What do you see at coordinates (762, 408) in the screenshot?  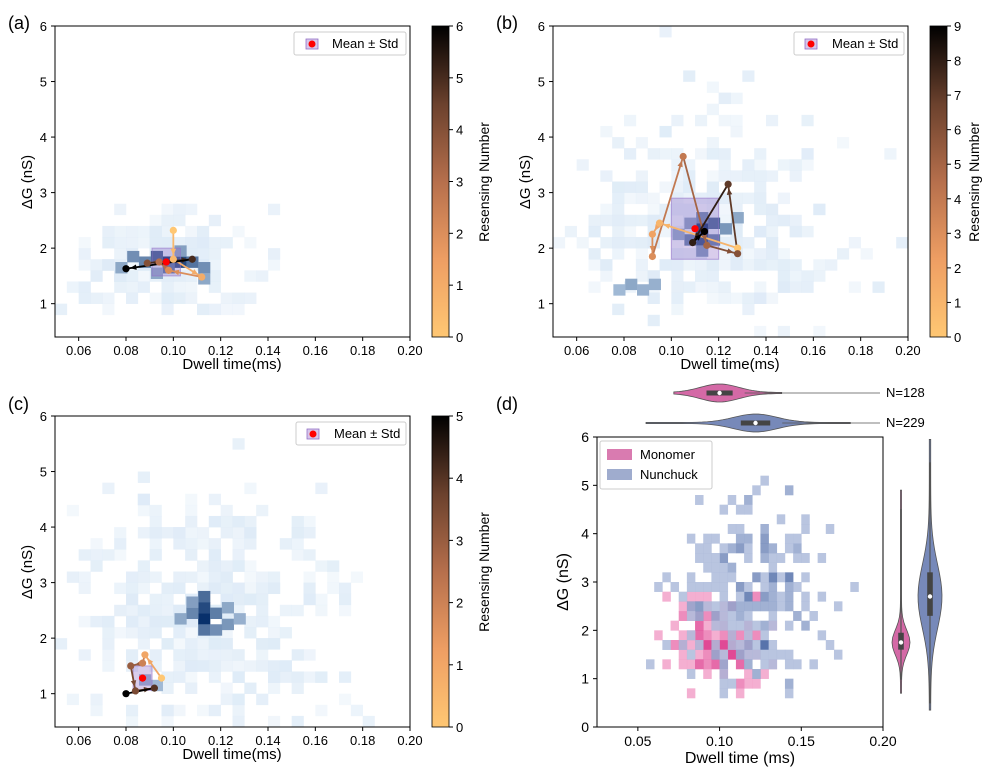 I see `panel-d-top-violins` at bounding box center [762, 408].